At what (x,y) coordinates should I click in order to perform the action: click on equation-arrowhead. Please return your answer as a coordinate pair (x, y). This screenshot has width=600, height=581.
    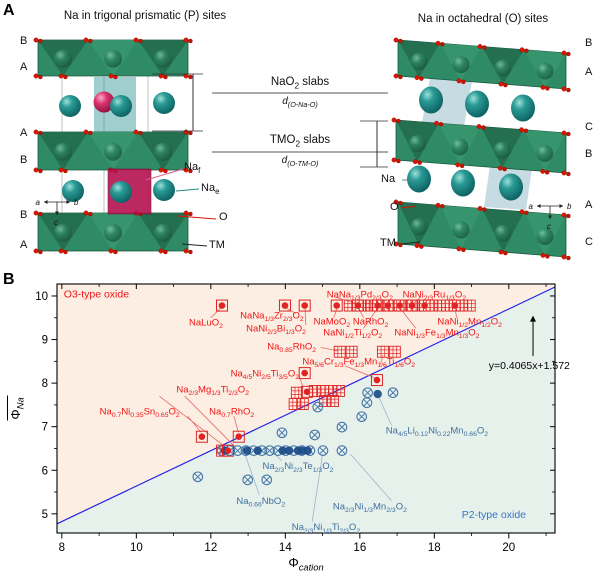
    Looking at the image, I should click on (533, 318).